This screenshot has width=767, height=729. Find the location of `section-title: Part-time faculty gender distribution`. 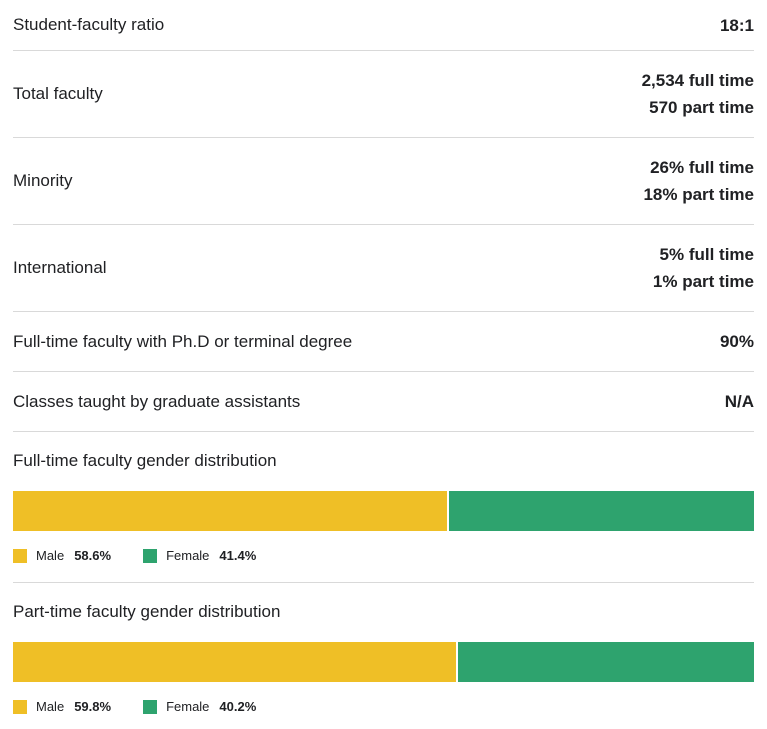

section-title: Part-time faculty gender distribution is located at coordinates (147, 611).